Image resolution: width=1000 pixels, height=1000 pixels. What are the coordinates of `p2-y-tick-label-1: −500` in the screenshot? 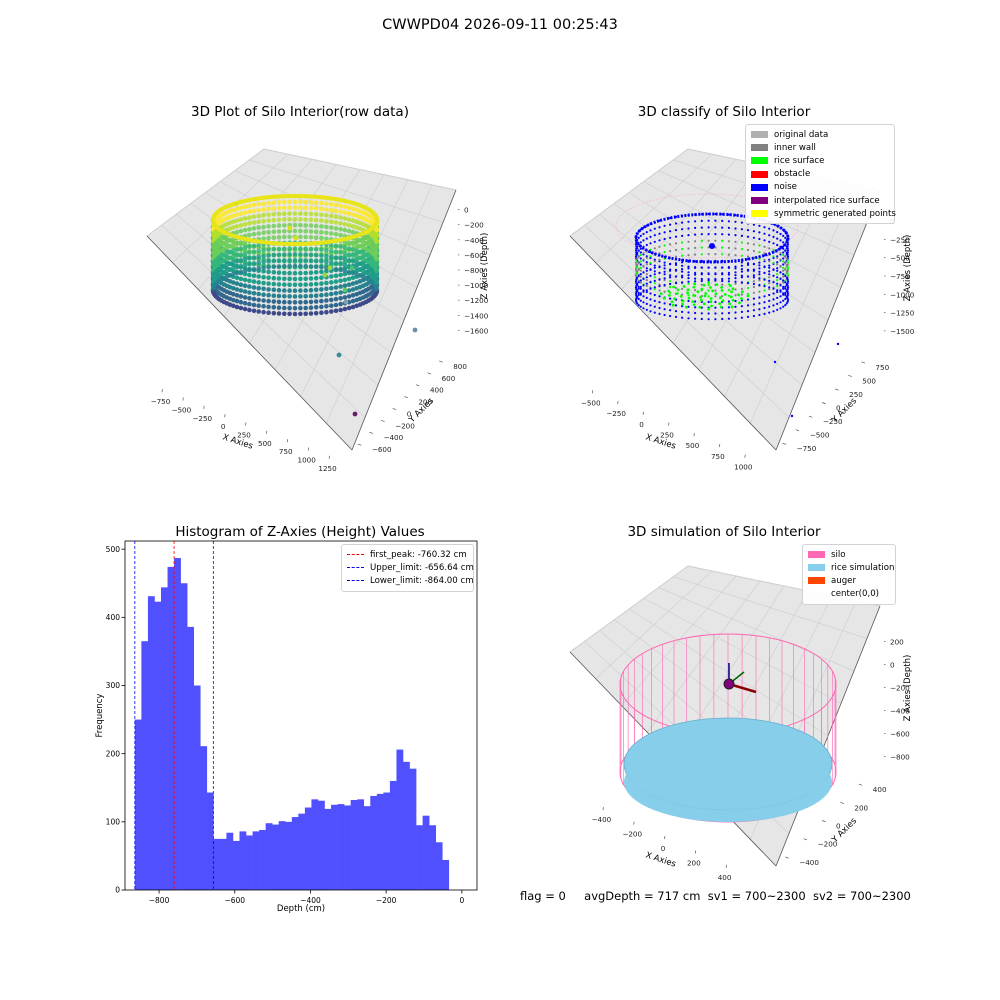 It's located at (820, 435).